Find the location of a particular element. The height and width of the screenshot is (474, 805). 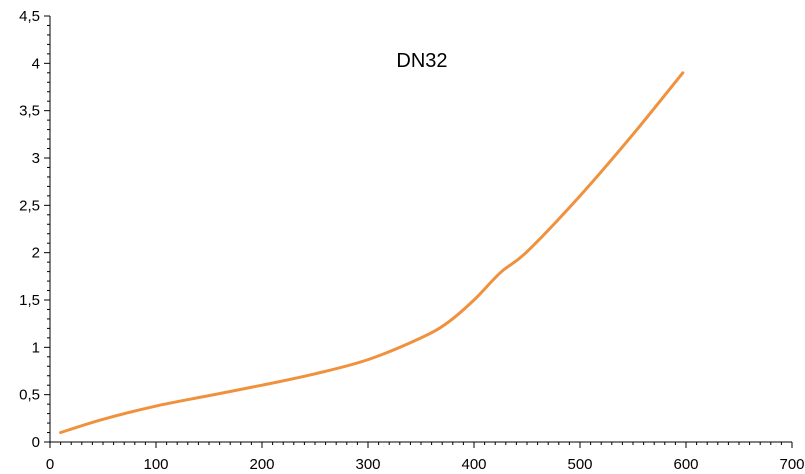

y-tick-label: 1 is located at coordinates (36, 347).